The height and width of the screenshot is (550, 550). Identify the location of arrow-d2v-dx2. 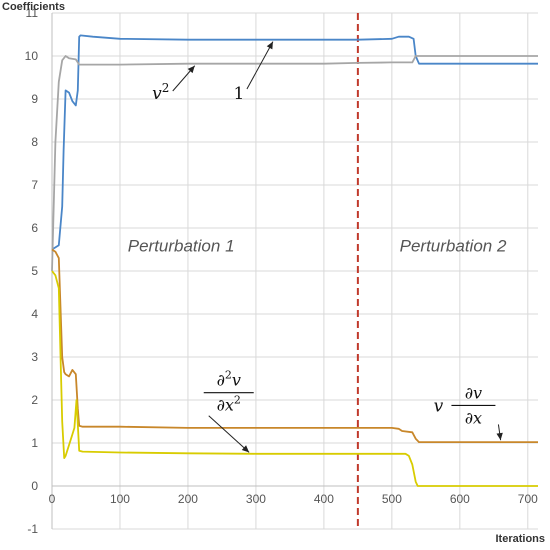
(229, 434).